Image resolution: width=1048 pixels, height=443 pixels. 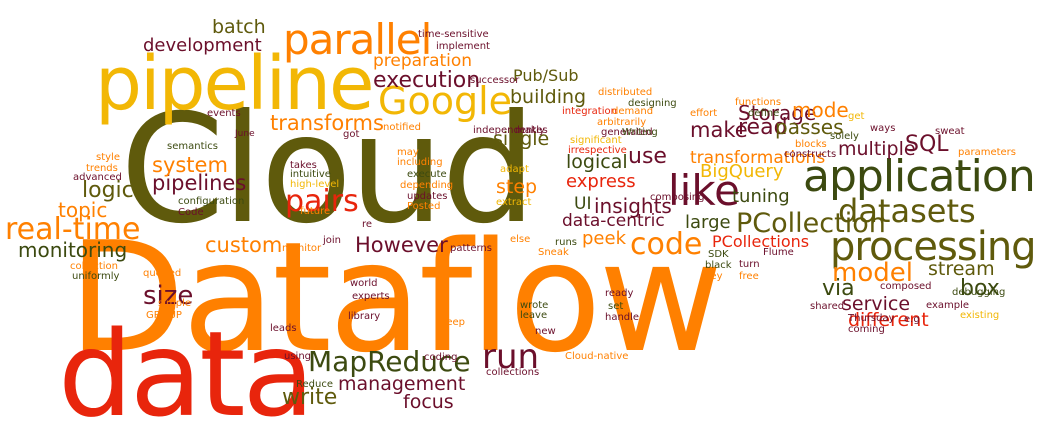 I want to click on word-pairs: pairs, so click(x=322, y=201).